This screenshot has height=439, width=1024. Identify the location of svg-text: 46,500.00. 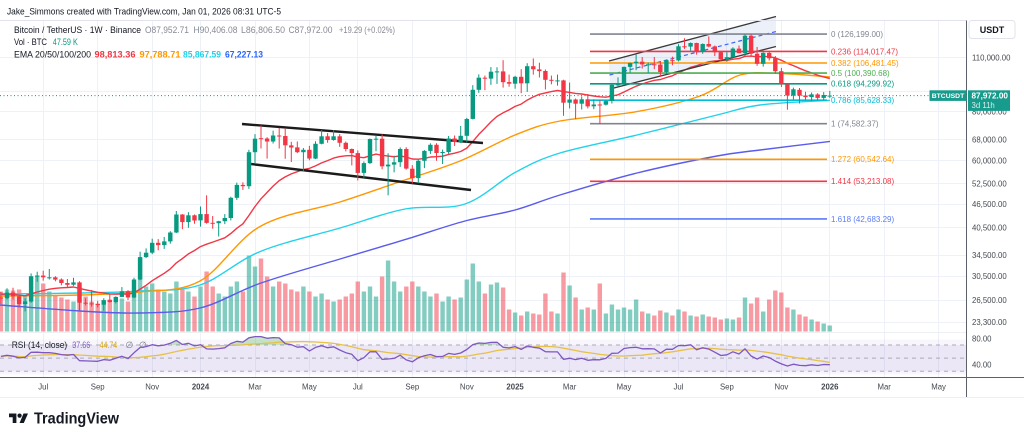
(989, 204).